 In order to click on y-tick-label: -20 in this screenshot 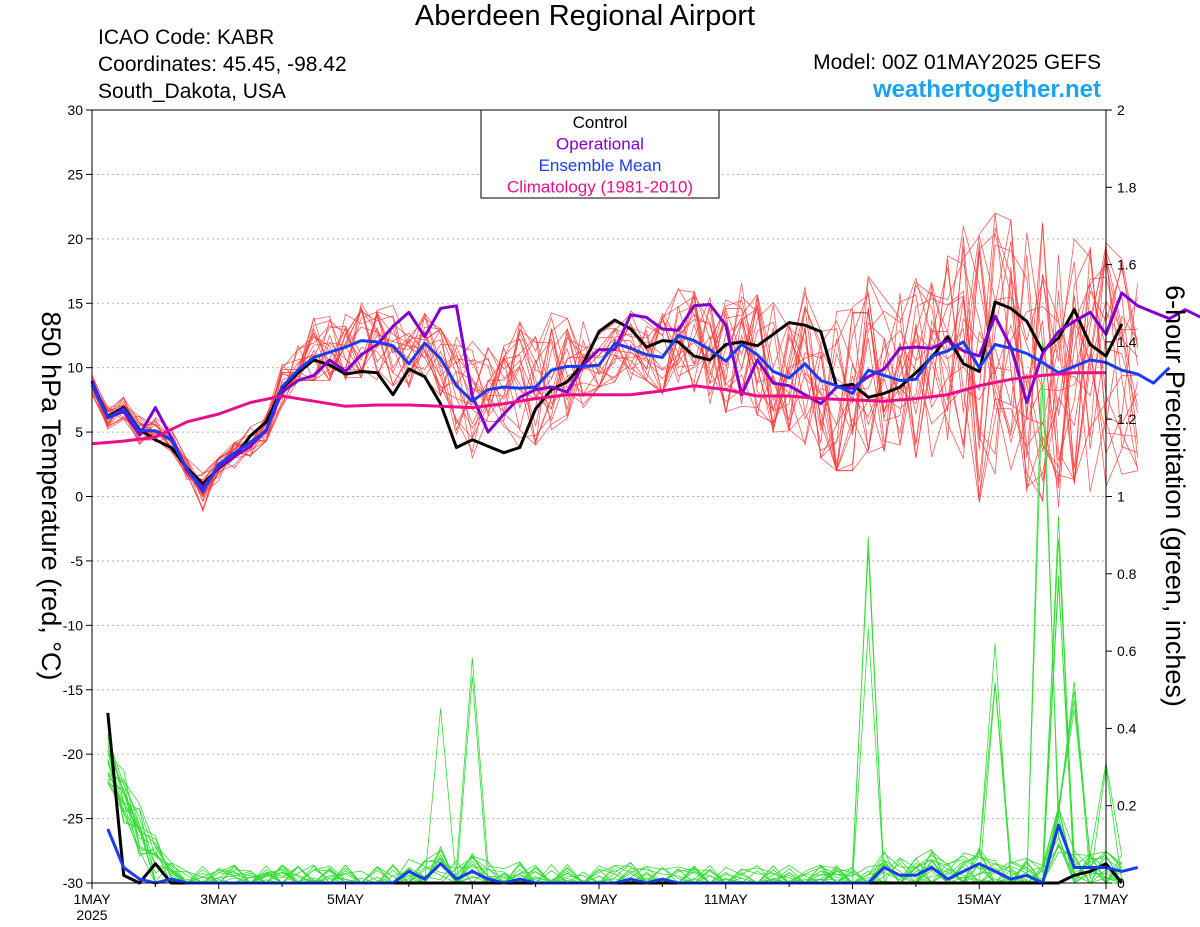, I will do `click(73, 754)`.